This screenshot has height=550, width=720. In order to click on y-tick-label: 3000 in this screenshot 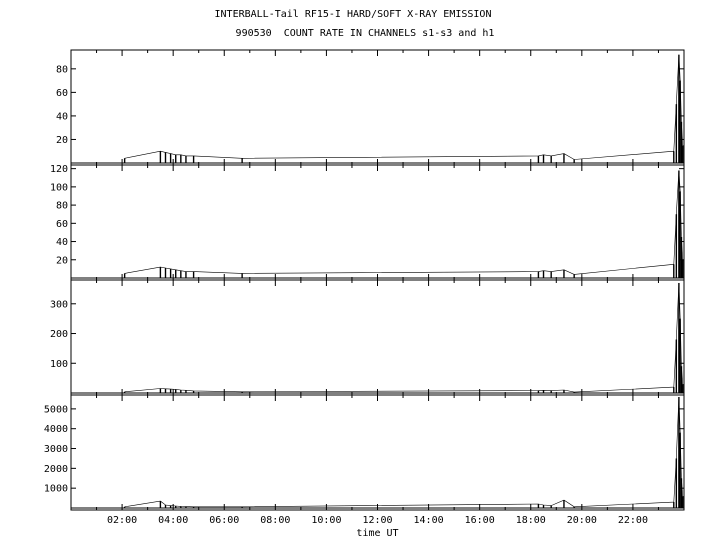, I will do `click(56, 449)`.